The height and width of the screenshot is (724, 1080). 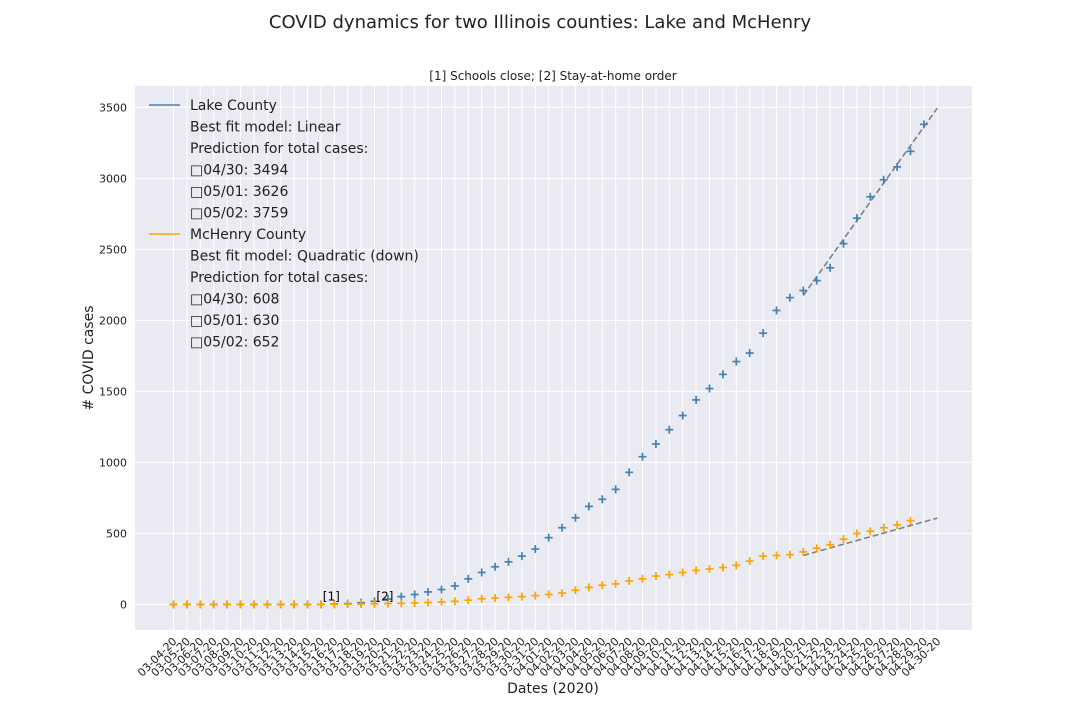 I want to click on legend-text: Lake County, so click(x=233, y=106).